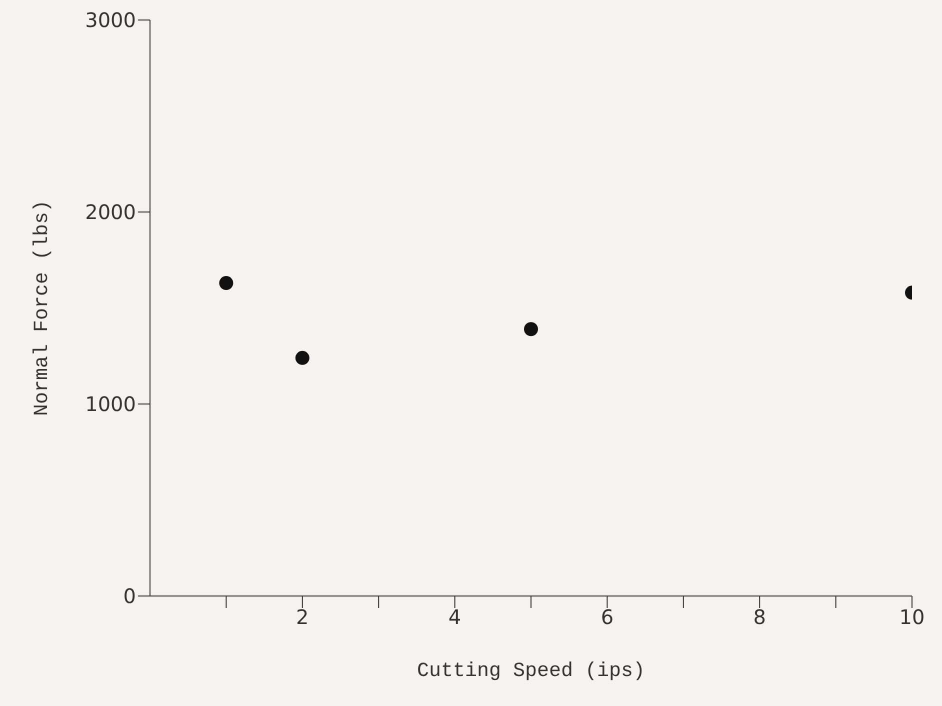 The height and width of the screenshot is (706, 942). I want to click on y-tick-label: 3000, so click(110, 20).